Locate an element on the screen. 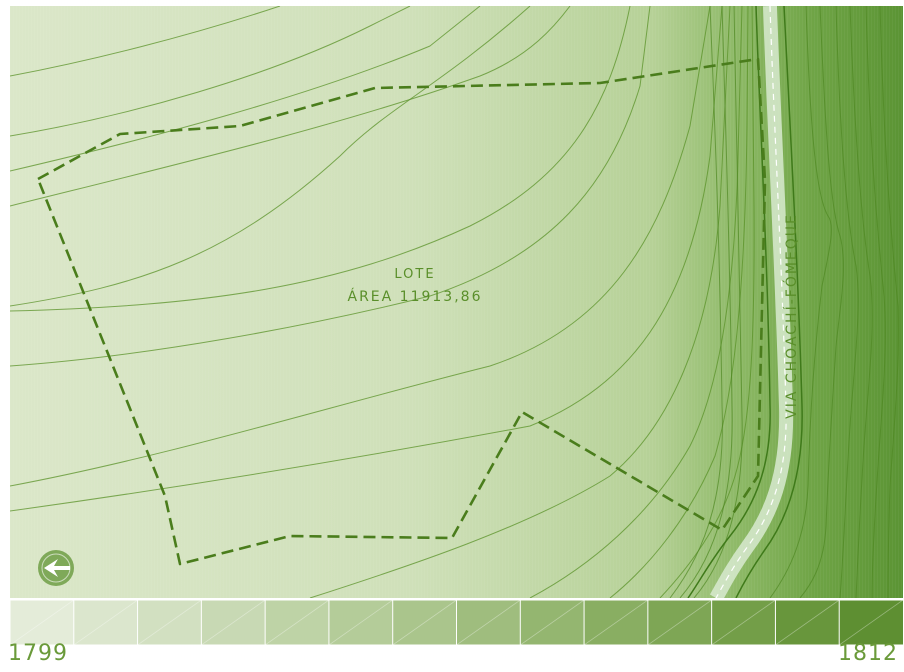 This screenshot has width=904, height=672. road-centerline is located at coordinates (751, 302).